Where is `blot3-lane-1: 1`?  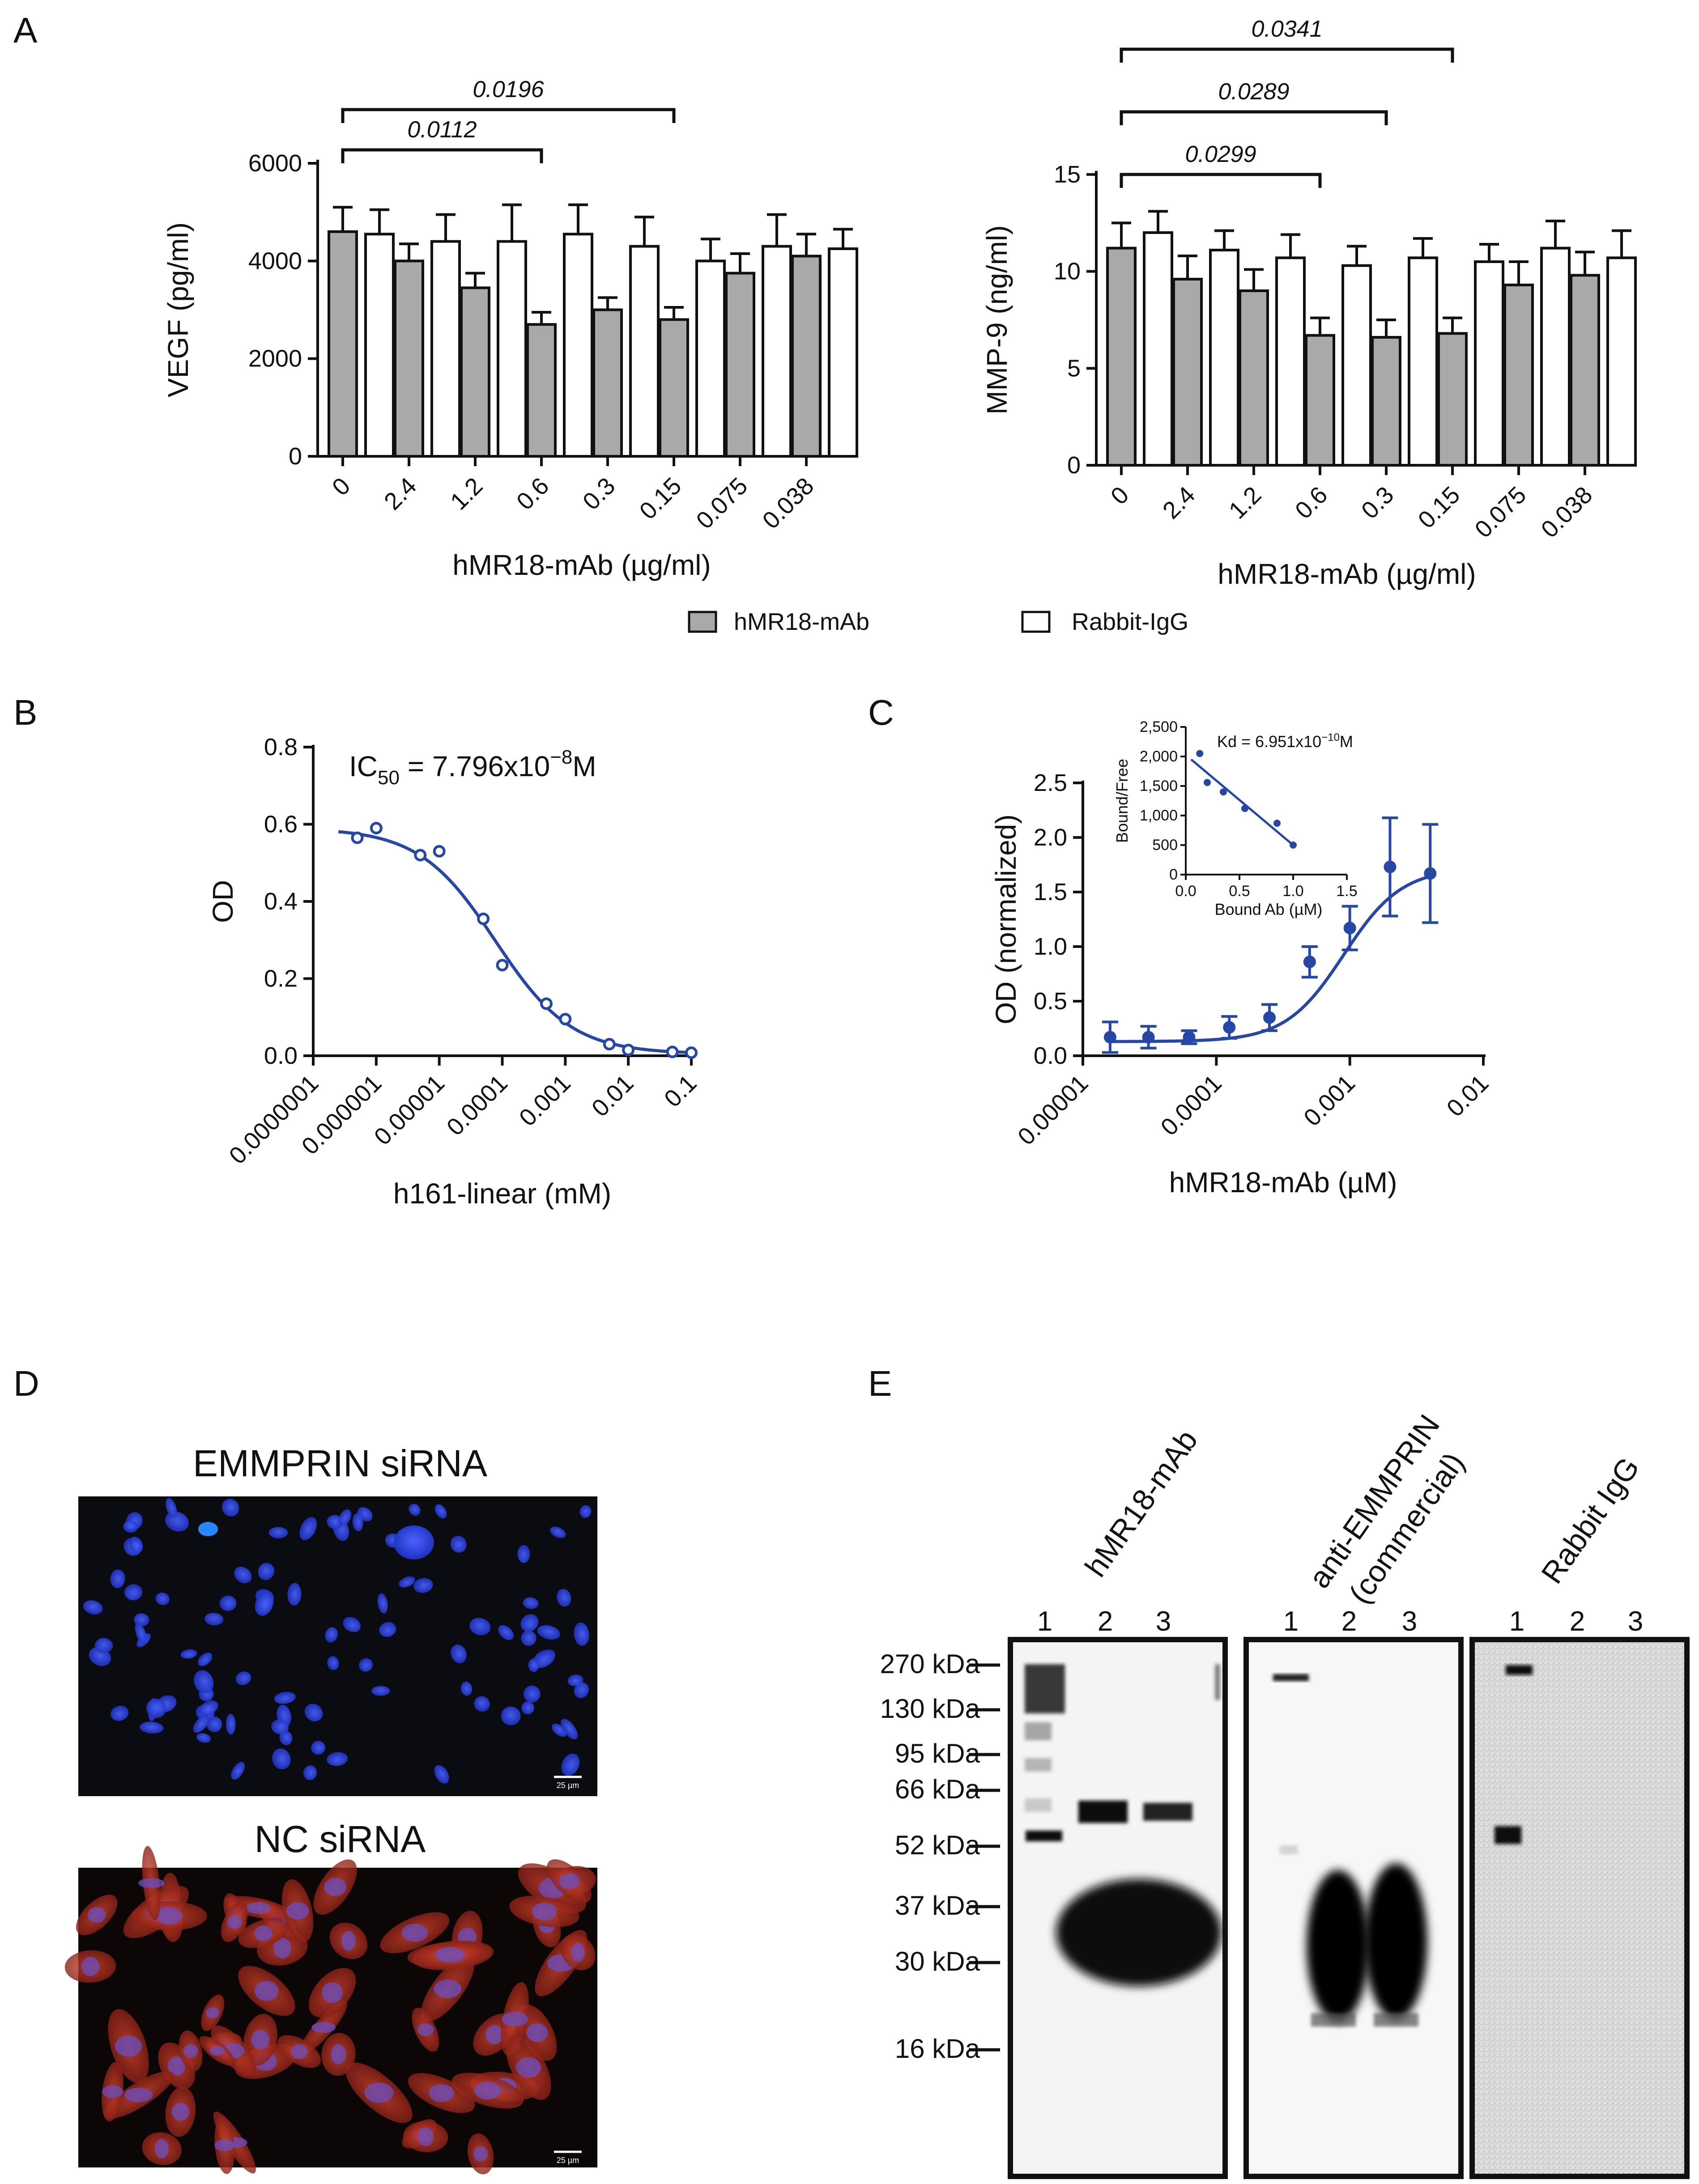 blot3-lane-1: 1 is located at coordinates (1517, 1621).